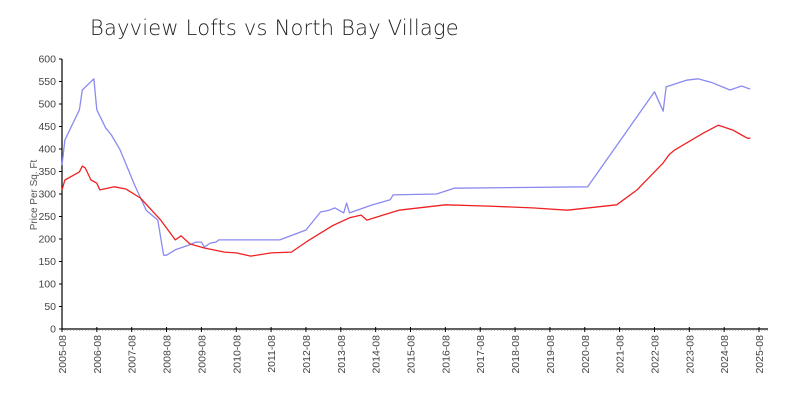  Describe the element at coordinates (47, 150) in the screenshot. I see `y-tick-label: 400` at that location.